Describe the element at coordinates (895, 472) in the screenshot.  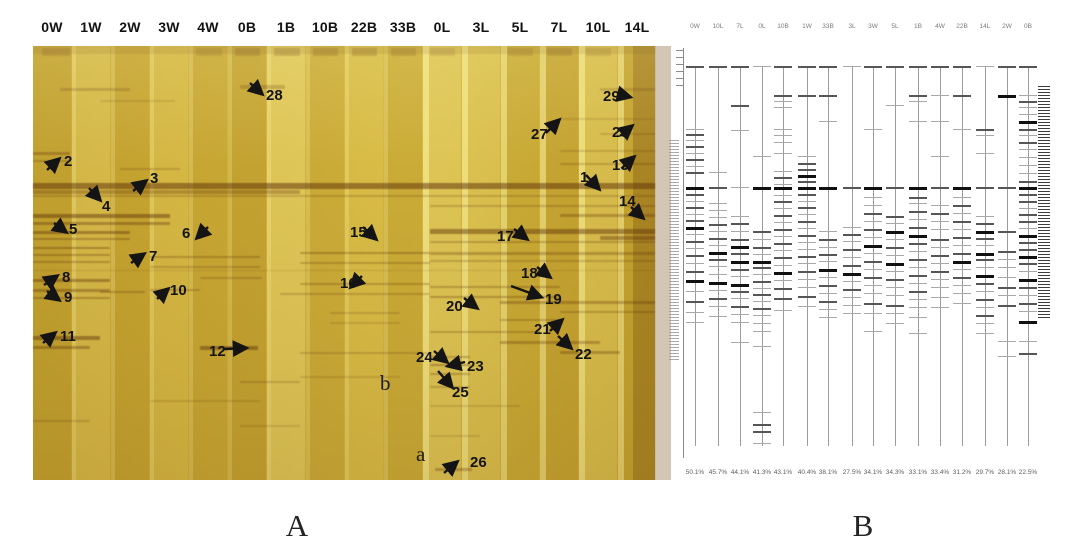
I see `similarity-percentage-5L: 34.3%` at that location.